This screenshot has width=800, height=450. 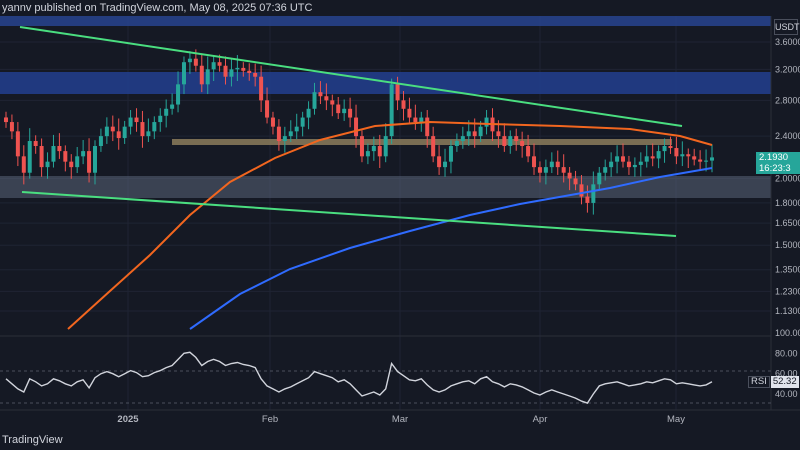 I want to click on mid-level-zone, so click(x=422, y=142).